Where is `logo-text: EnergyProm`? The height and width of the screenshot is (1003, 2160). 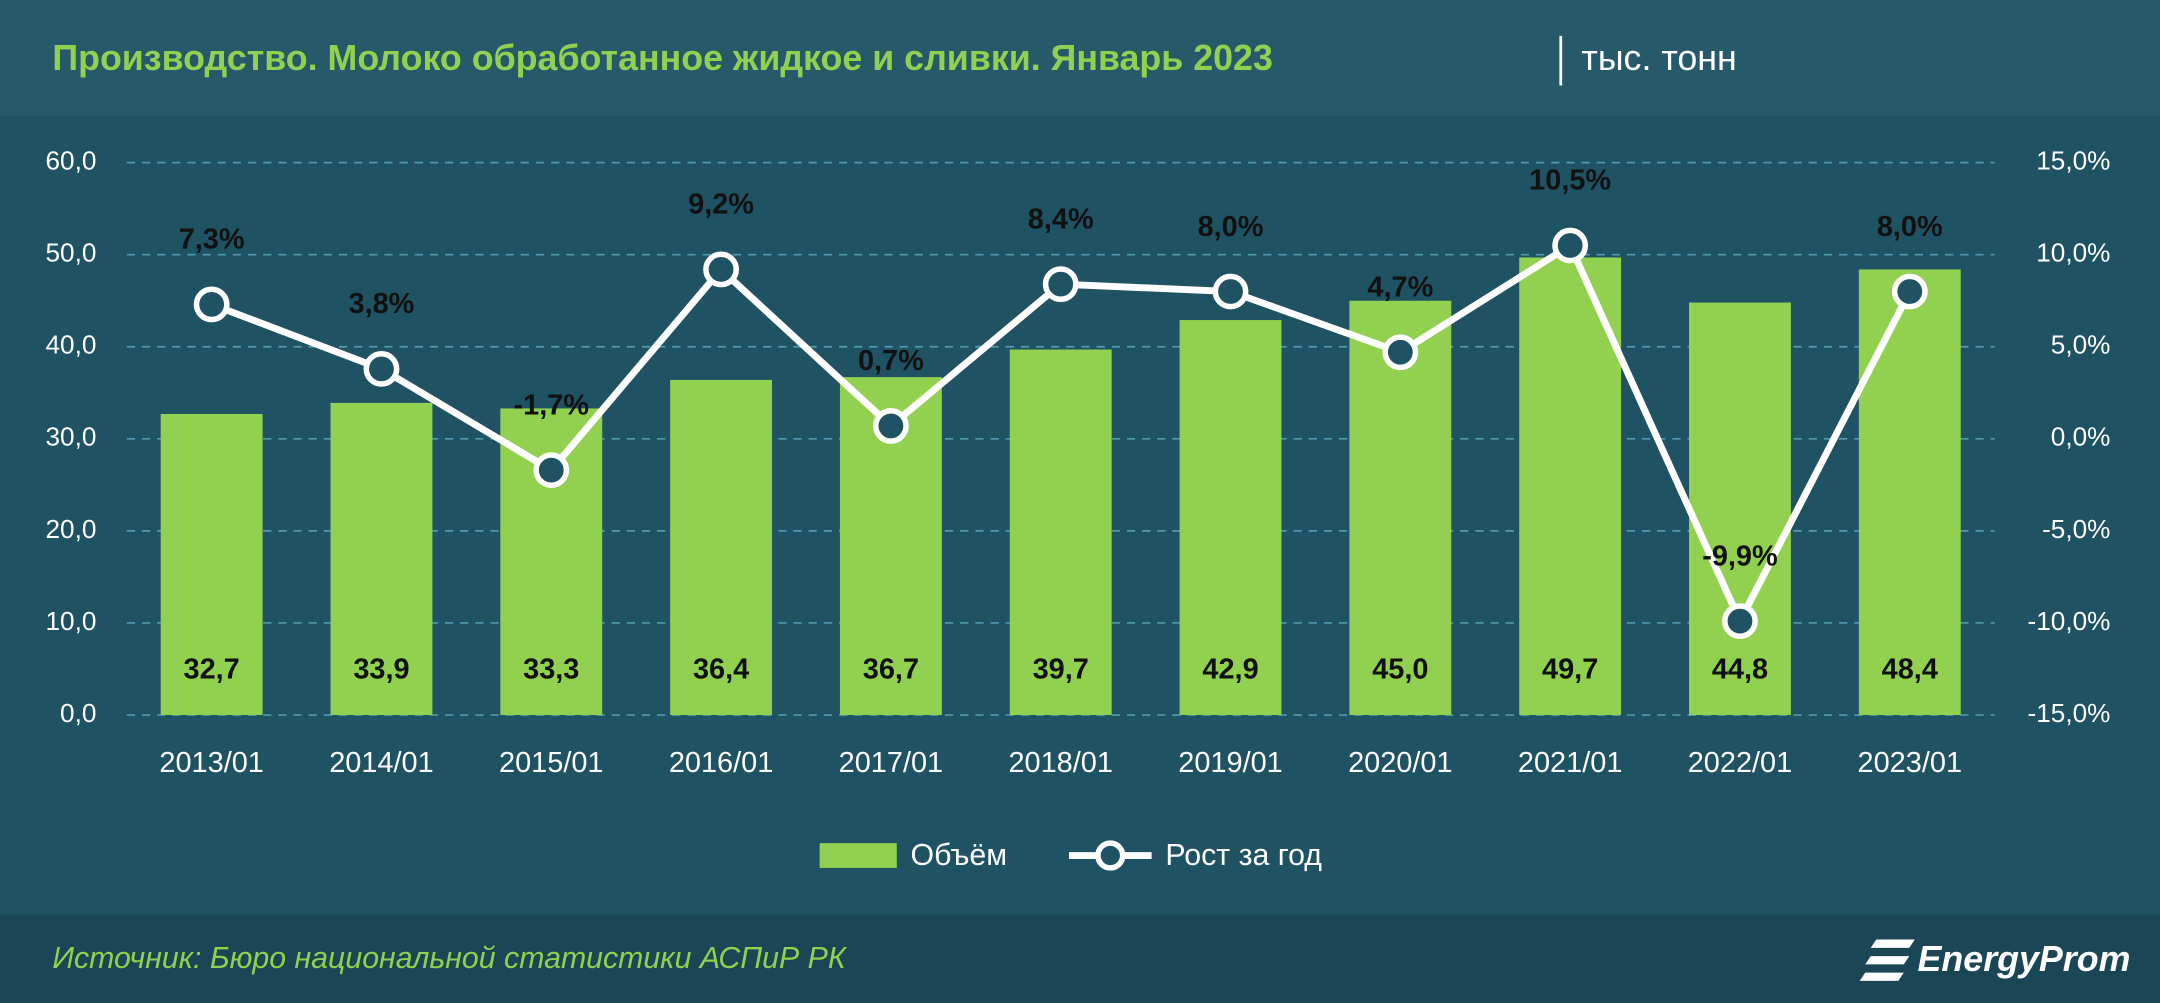 logo-text: EnergyProm is located at coordinates (2024, 959).